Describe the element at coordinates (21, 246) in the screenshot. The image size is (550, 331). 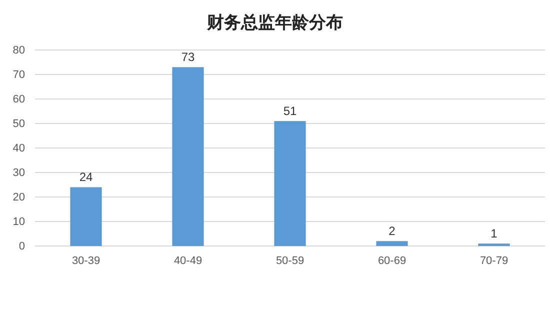
I see `y-tick-label: 0` at that location.